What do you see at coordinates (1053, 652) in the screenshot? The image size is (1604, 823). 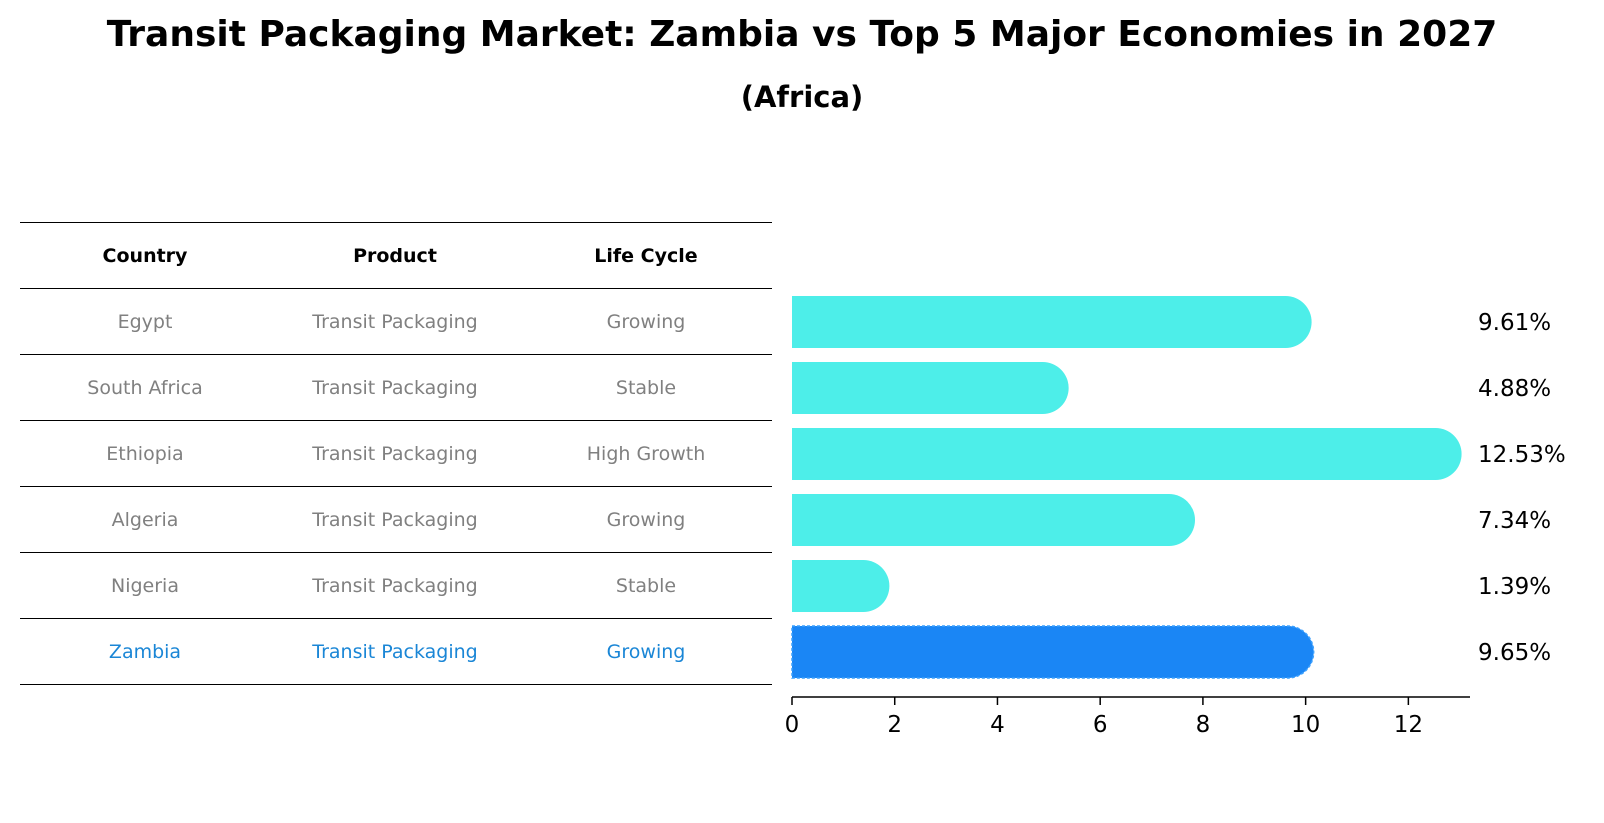 I see `bar-zambia` at bounding box center [1053, 652].